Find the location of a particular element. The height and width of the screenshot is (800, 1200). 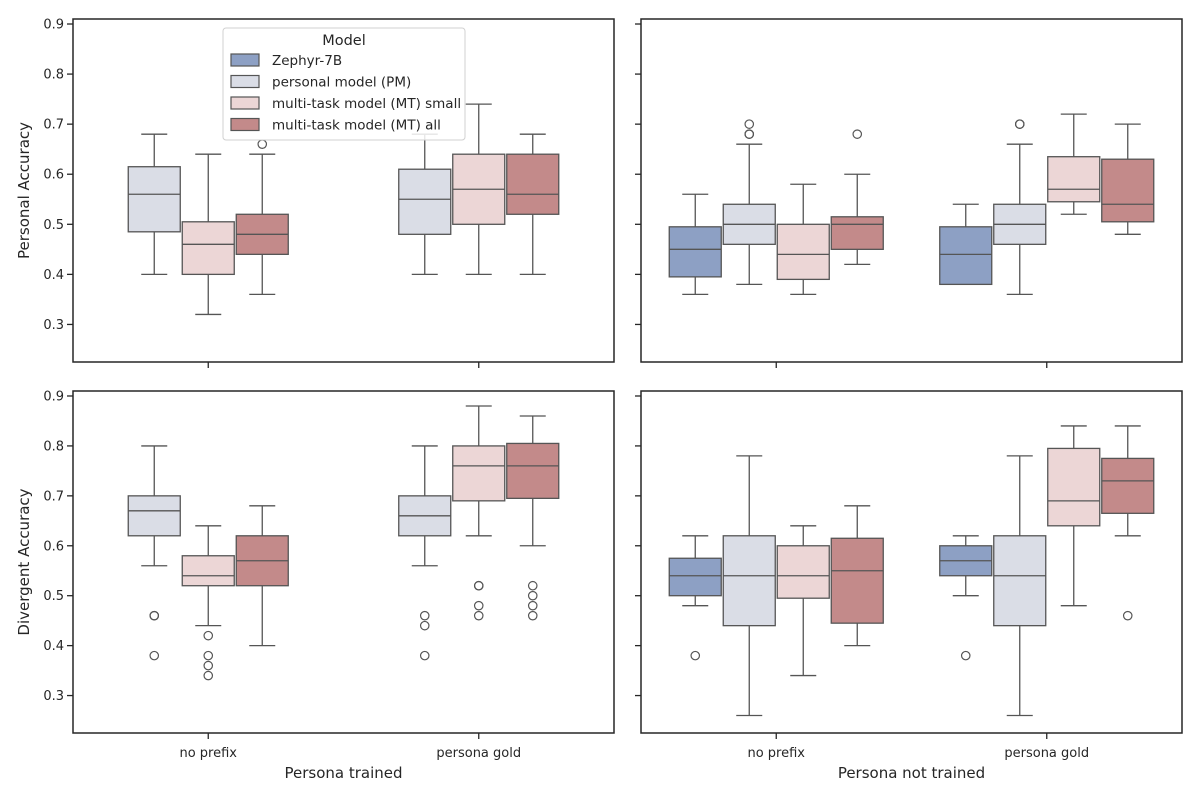

legend-entry-personal-model: personal model (PM) is located at coordinates (320, 83).